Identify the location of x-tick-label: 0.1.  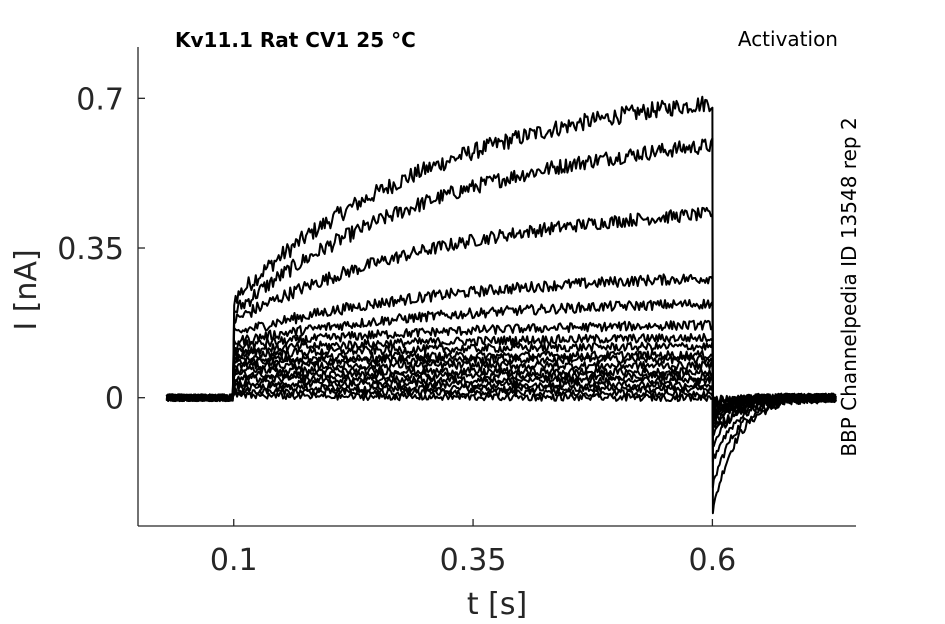
(234, 560).